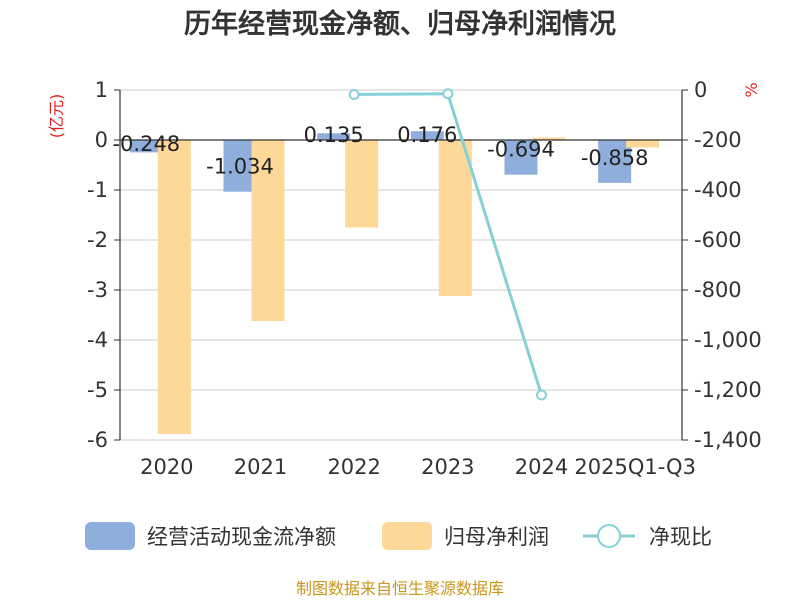  Describe the element at coordinates (101, 140) in the screenshot. I see `left-tick-label: 0` at that location.